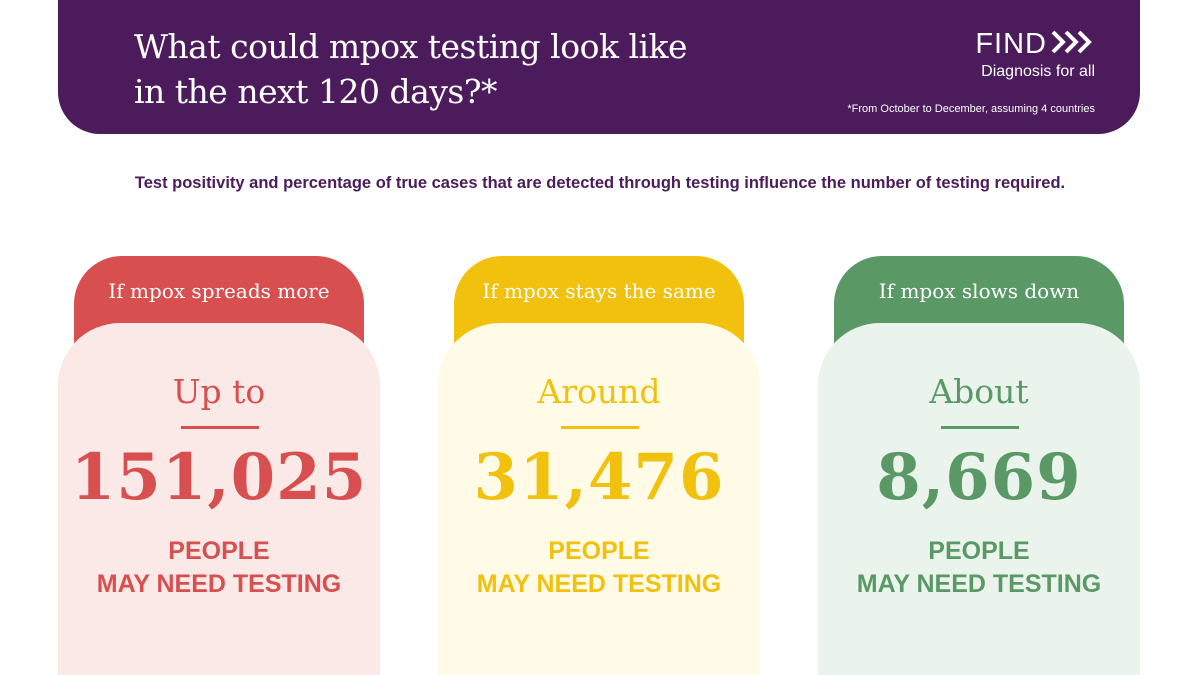 The height and width of the screenshot is (675, 1200). What do you see at coordinates (599, 477) in the screenshot?
I see `scenario-value: 31,476` at bounding box center [599, 477].